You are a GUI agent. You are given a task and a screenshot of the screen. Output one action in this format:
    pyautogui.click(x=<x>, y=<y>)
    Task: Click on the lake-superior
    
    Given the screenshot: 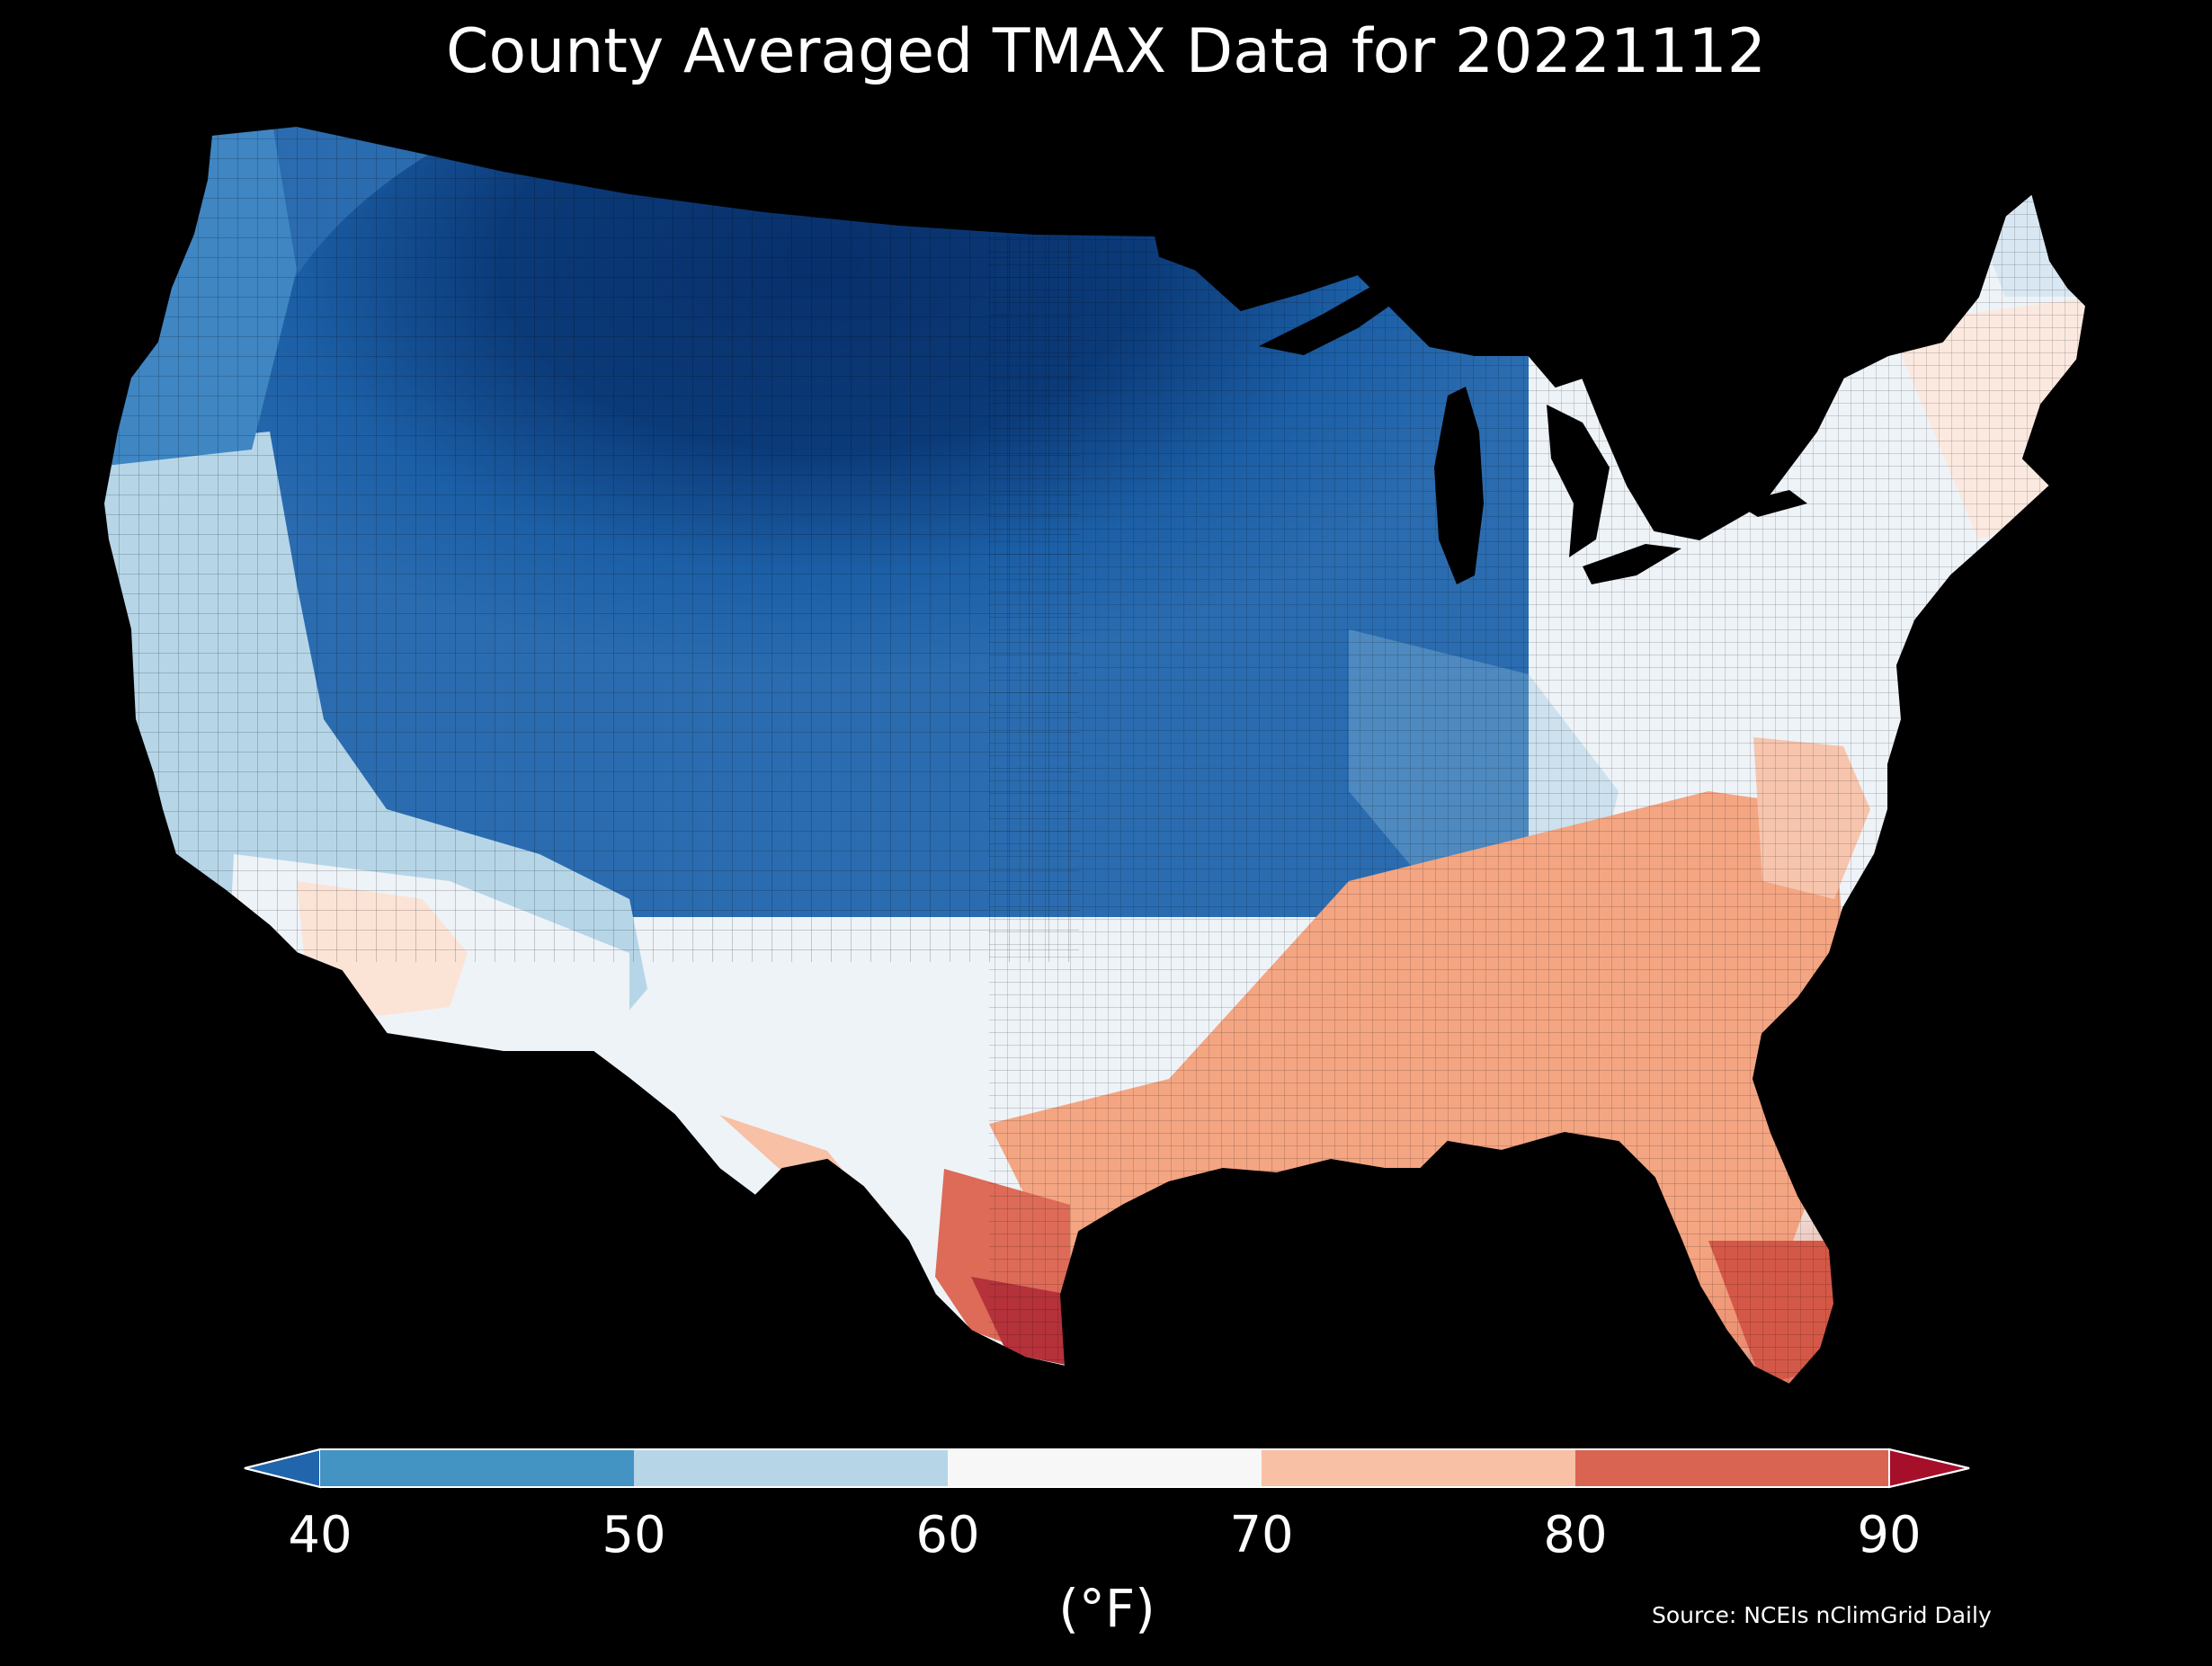 What is the action you would take?
    pyautogui.click(x=1331, y=317)
    